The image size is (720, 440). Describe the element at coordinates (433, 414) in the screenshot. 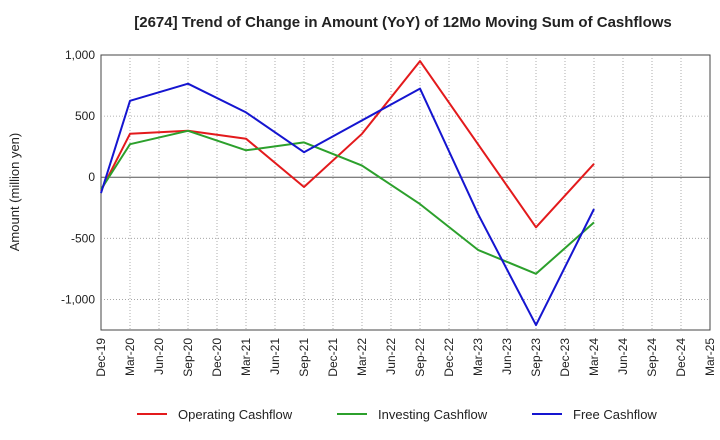

I see `legend-label: Investing Cashflow` at that location.